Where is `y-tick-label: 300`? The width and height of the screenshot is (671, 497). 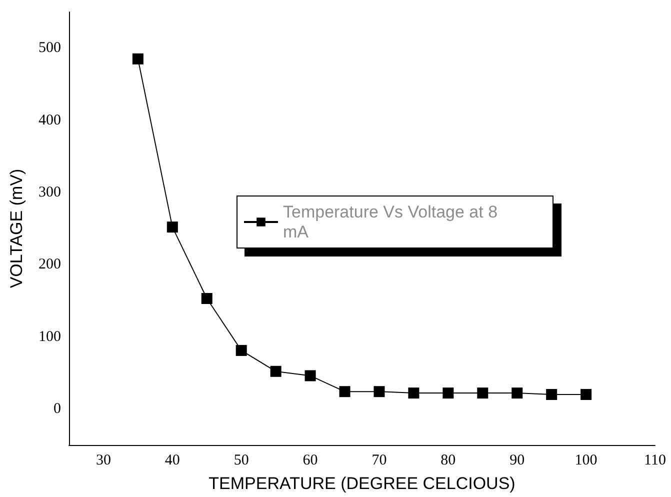 y-tick-label: 300 is located at coordinates (49, 192).